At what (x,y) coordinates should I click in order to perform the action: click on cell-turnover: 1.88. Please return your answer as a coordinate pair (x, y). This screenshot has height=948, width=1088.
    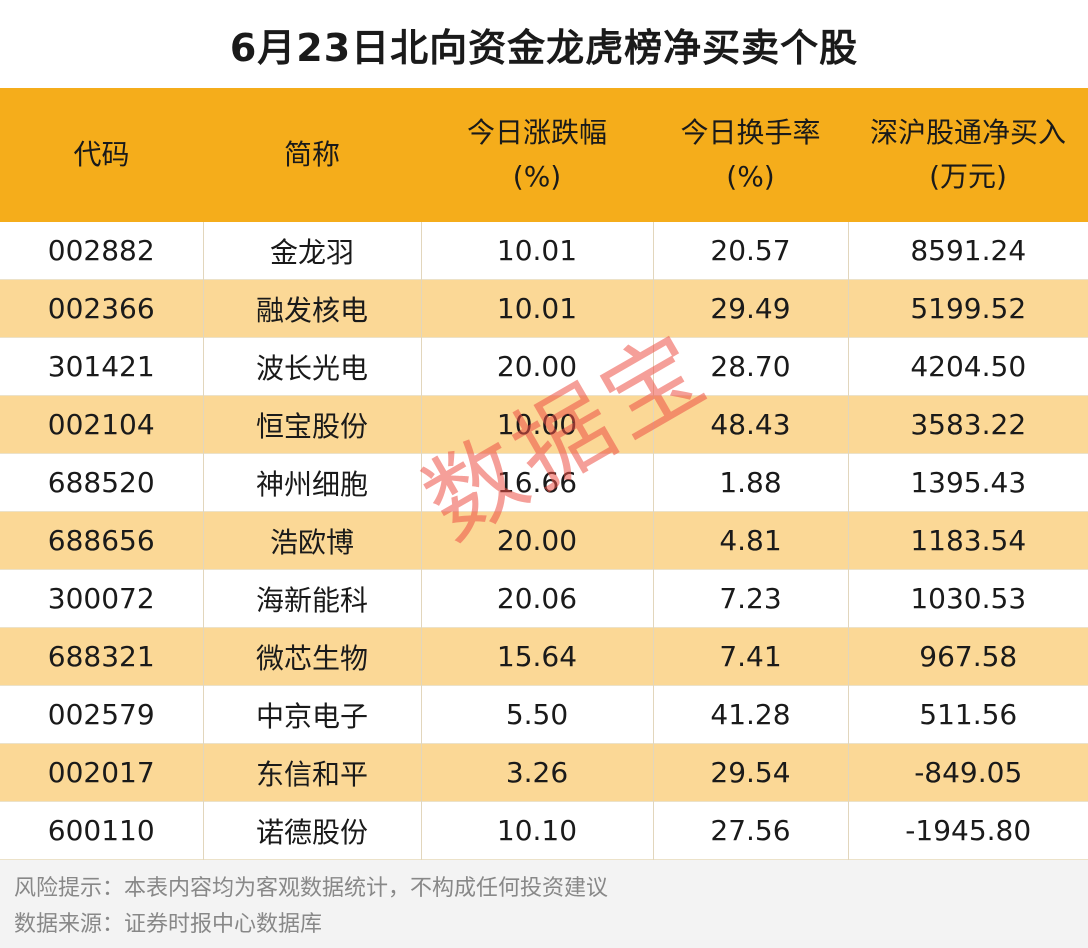
    Looking at the image, I should click on (750, 482).